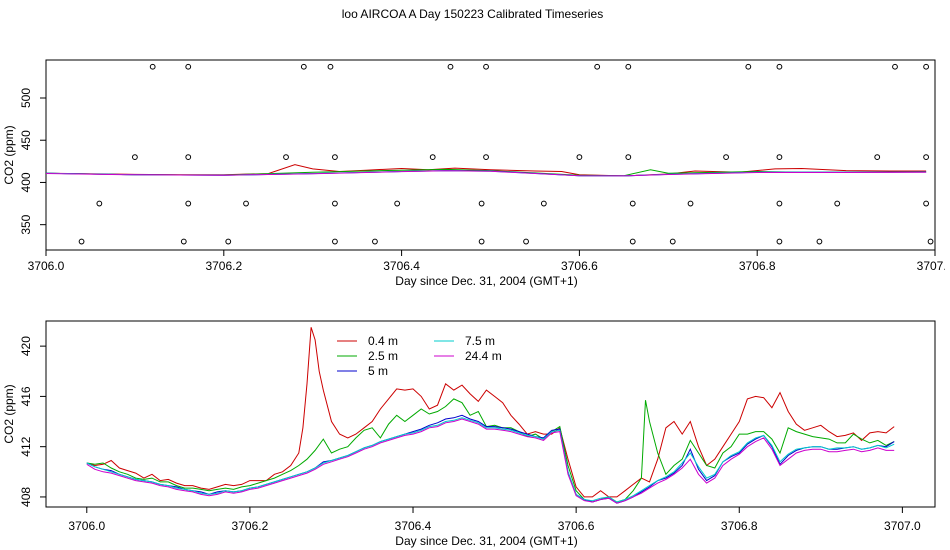  What do you see at coordinates (26, 396) in the screenshot?
I see `y-tick-label: 416` at bounding box center [26, 396].